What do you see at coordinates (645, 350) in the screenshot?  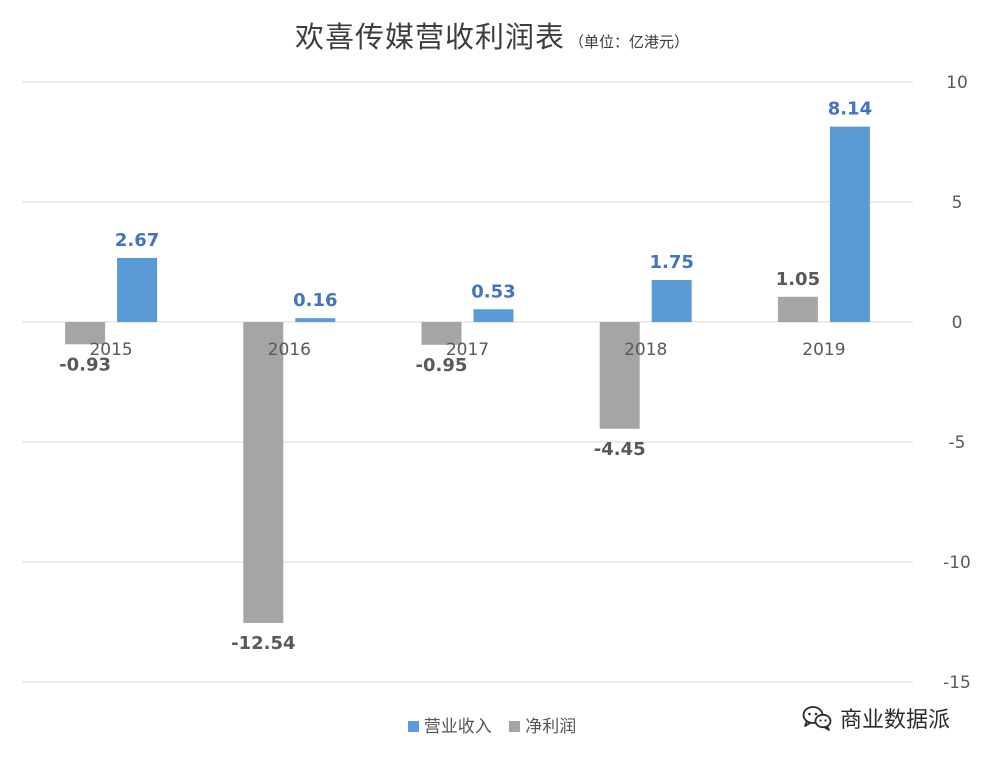 I see `x-tick-label: 2018` at bounding box center [645, 350].